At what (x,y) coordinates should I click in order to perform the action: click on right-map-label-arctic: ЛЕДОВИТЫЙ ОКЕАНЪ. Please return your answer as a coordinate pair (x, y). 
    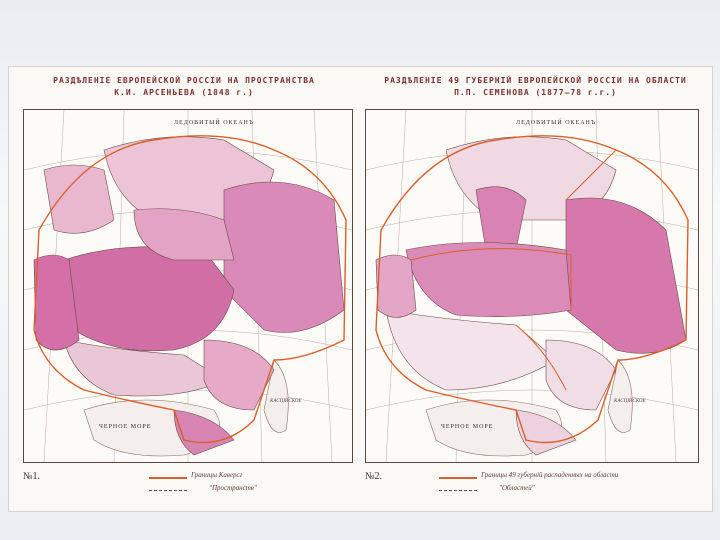
    Looking at the image, I should click on (556, 122).